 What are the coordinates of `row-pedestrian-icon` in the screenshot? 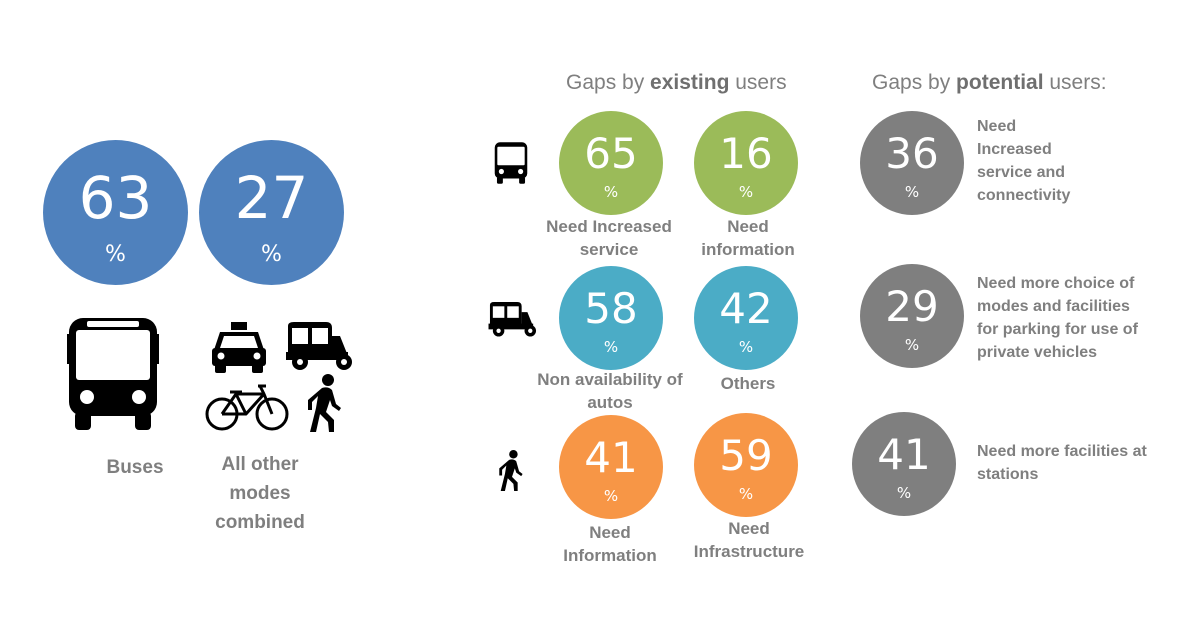 It's located at (511, 470).